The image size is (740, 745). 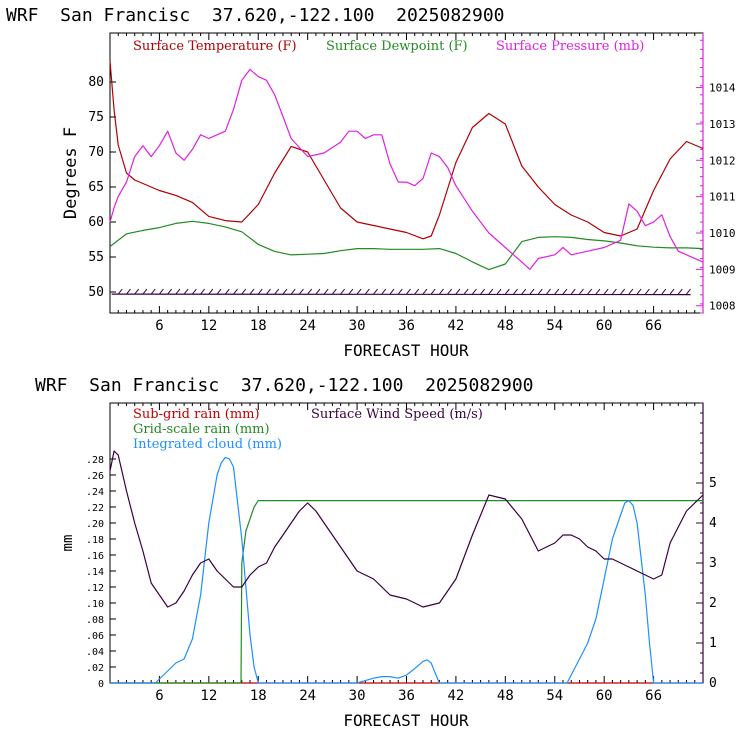 I want to click on y-left-tick-label: .16, so click(x=95, y=556).